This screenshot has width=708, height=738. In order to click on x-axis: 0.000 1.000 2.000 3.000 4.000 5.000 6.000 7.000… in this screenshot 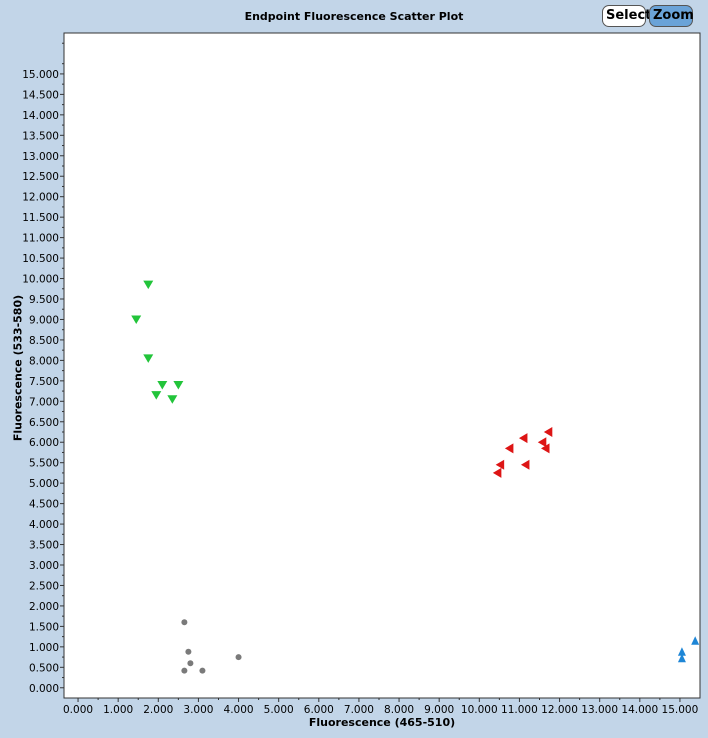, I will do `click(380, 707)`.